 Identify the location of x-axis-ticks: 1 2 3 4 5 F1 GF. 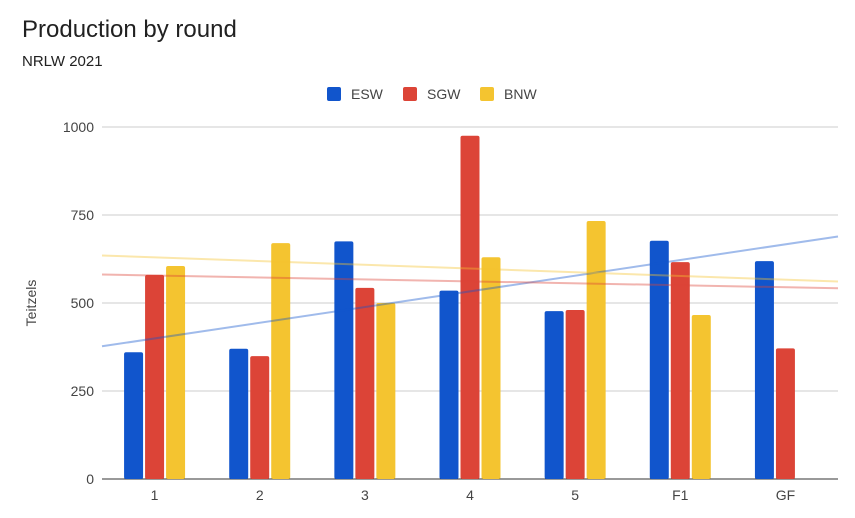
(473, 495).